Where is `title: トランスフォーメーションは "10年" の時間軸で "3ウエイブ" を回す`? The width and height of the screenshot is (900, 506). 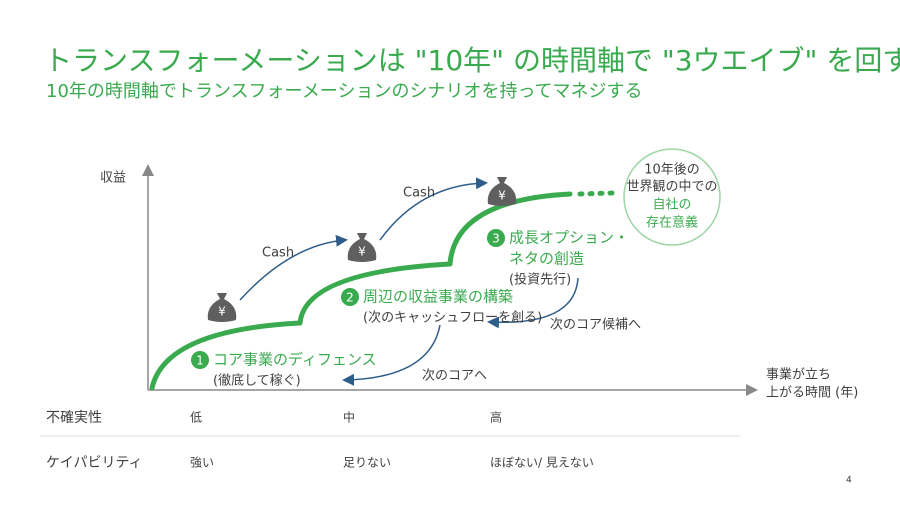 title: トランスフォーメーションは "10年" の時間軸で "3ウエイブ" を回す is located at coordinates (472, 60).